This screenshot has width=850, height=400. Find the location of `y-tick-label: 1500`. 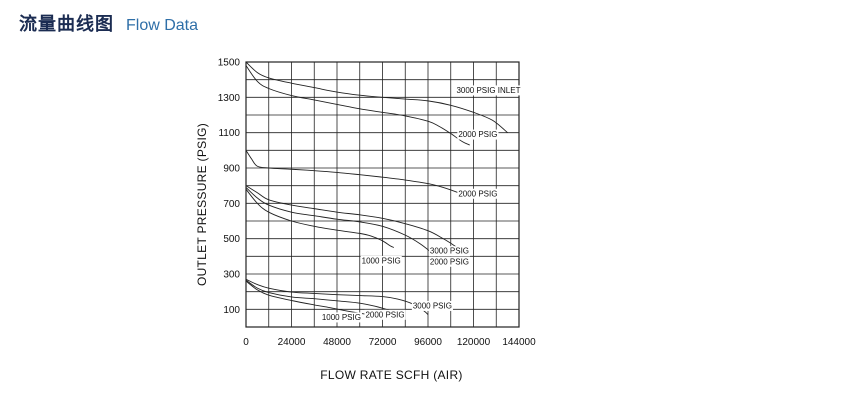

y-tick-label: 1500 is located at coordinates (229, 63).